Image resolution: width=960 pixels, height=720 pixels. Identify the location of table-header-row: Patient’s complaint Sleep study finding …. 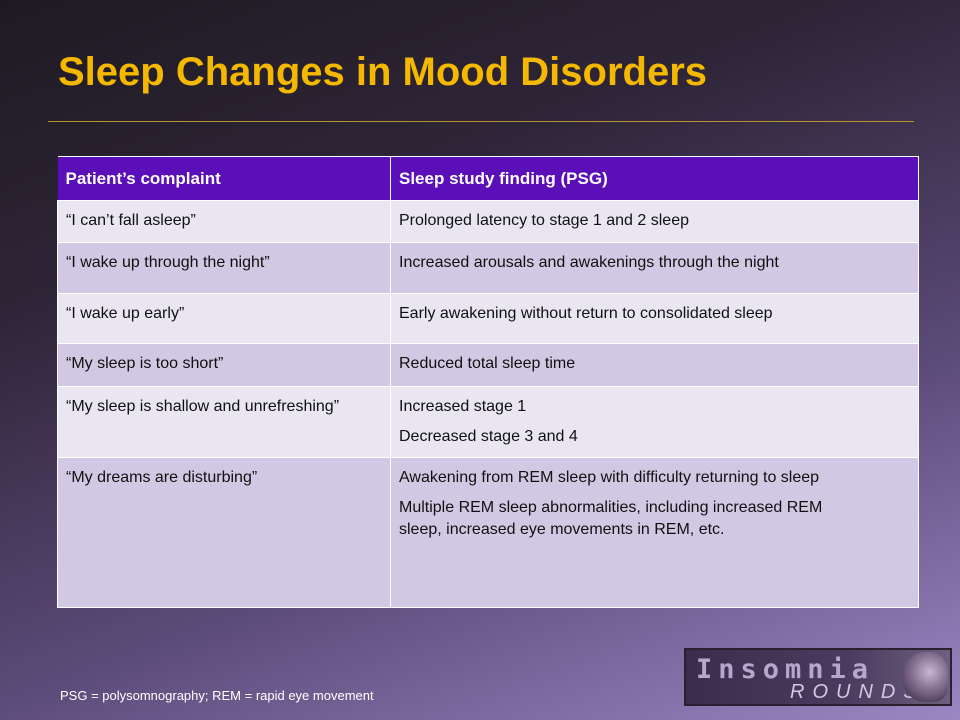
(488, 178).